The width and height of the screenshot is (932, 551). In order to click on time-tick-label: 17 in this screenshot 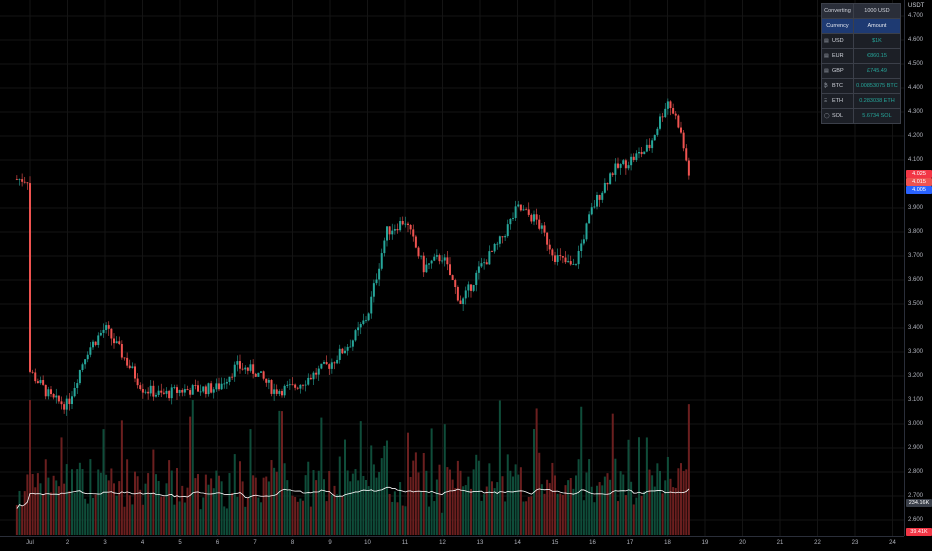, I will do `click(630, 543)`.